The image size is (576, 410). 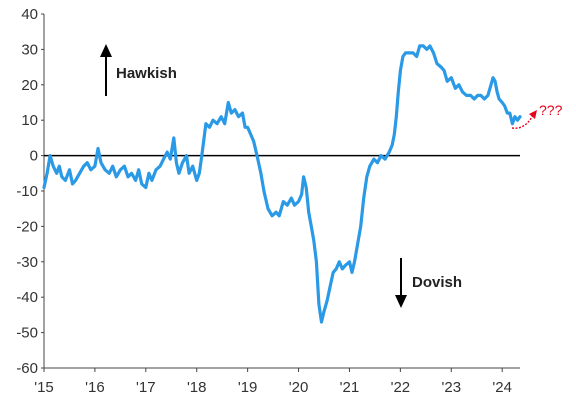 I want to click on x-tick-label: '19, so click(x=248, y=387).